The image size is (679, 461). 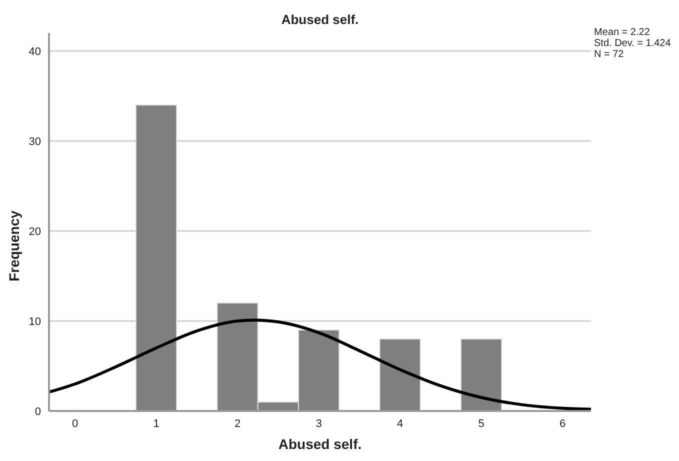 What do you see at coordinates (237, 424) in the screenshot?
I see `x-tick-label: 2` at bounding box center [237, 424].